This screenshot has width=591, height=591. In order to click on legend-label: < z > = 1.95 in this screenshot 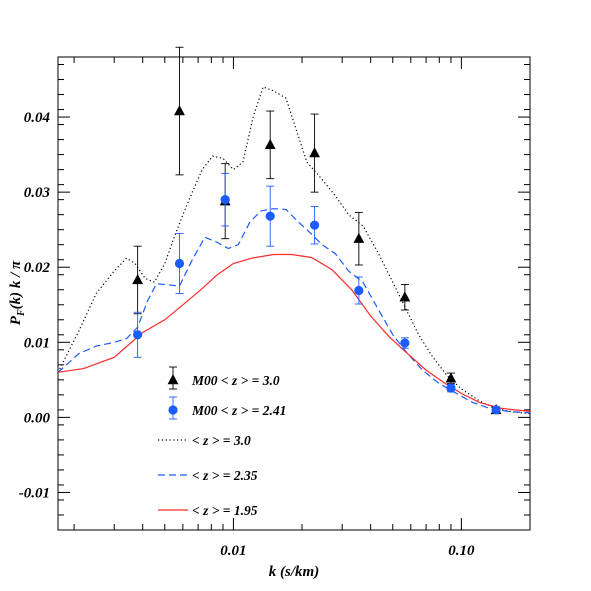, I will do `click(225, 510)`.